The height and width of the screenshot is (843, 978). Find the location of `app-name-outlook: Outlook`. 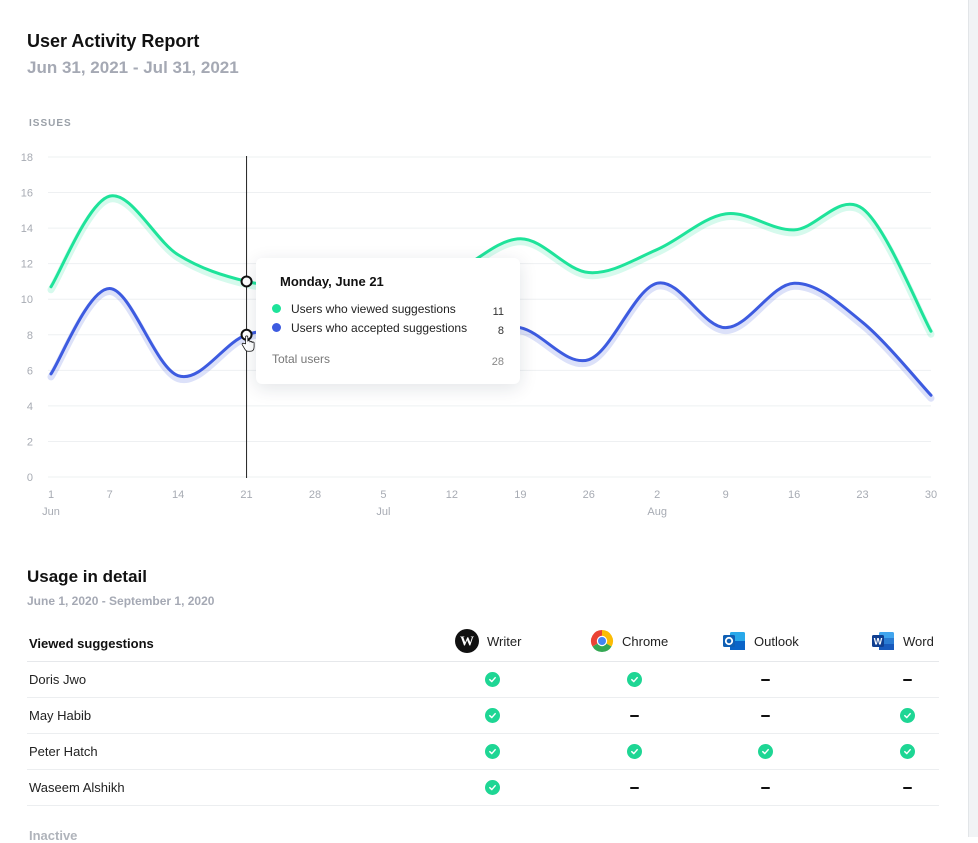

app-name-outlook: Outlook is located at coordinates (776, 641).